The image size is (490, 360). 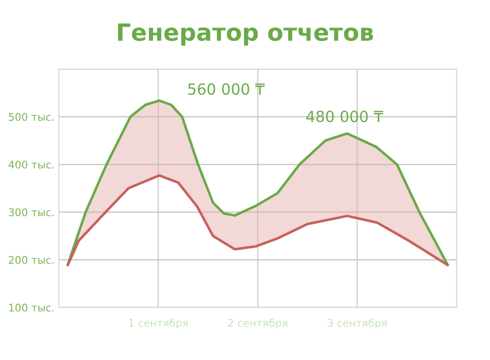 What do you see at coordinates (31, 117) in the screenshot?
I see `y-tick-label: 500 тыс.` at bounding box center [31, 117].